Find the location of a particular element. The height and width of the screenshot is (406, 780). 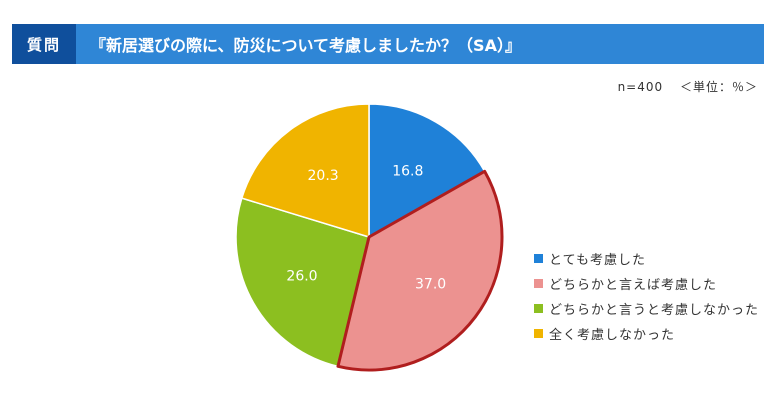

slice-value-label: 37.0 is located at coordinates (430, 284).